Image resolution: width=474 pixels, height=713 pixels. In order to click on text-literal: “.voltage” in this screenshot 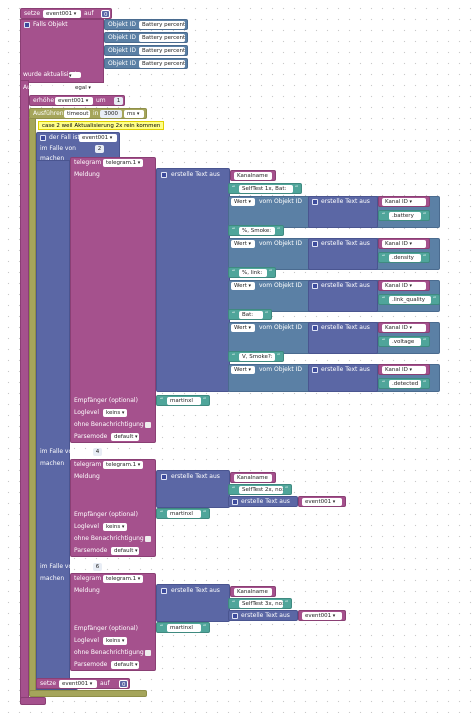, I will do `click(404, 341)`.